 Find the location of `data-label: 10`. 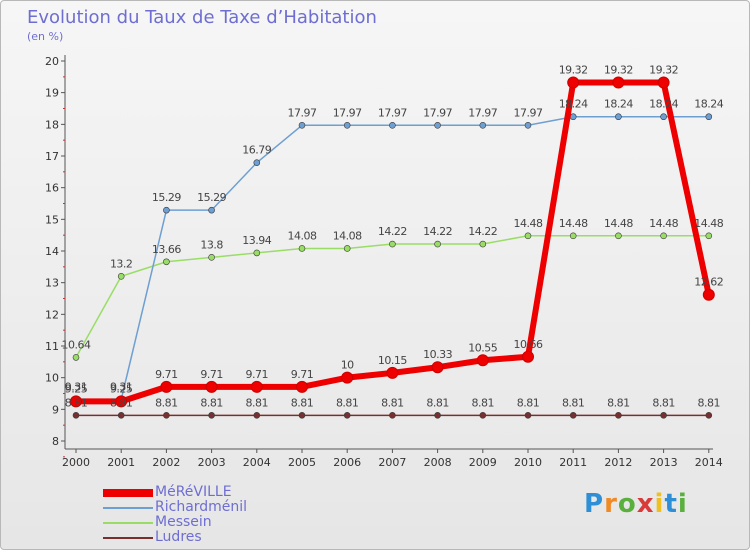

data-label: 10 is located at coordinates (347, 365).